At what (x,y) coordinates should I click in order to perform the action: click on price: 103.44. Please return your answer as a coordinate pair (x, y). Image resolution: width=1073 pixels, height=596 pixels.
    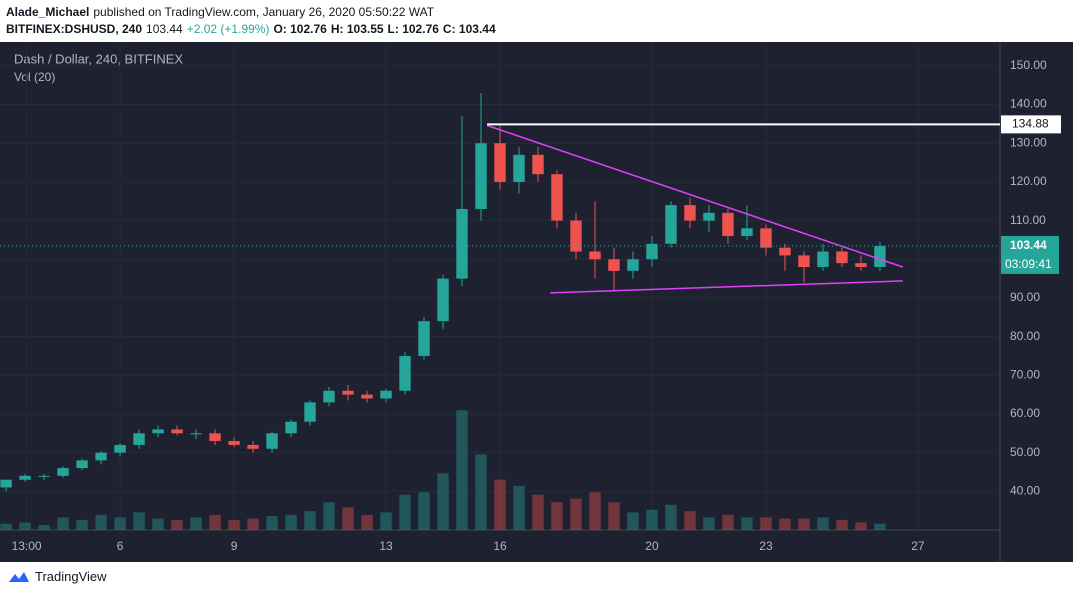
    Looking at the image, I should click on (164, 29).